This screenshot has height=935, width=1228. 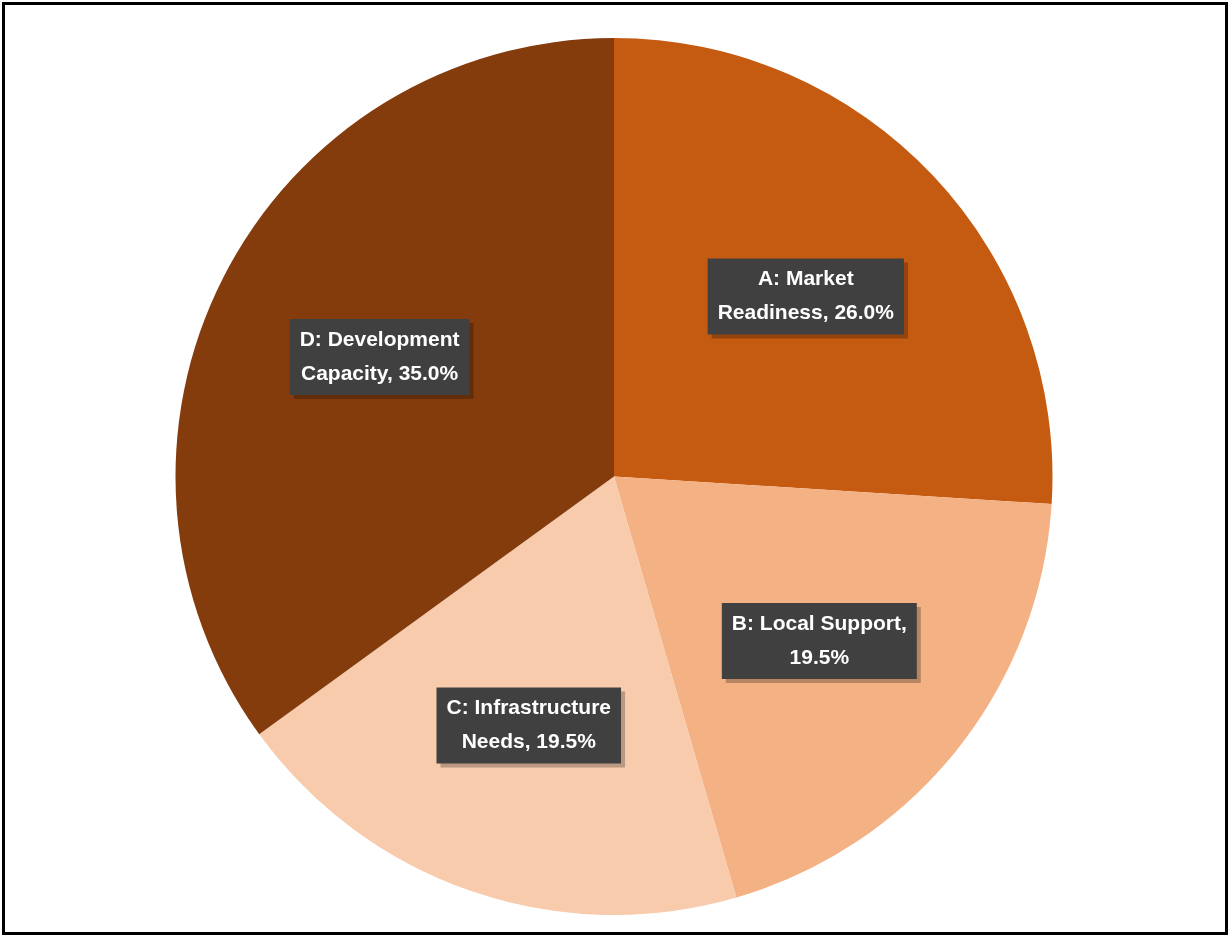 I want to click on slice-label: A: Market Readiness, 26.0%, so click(x=806, y=295).